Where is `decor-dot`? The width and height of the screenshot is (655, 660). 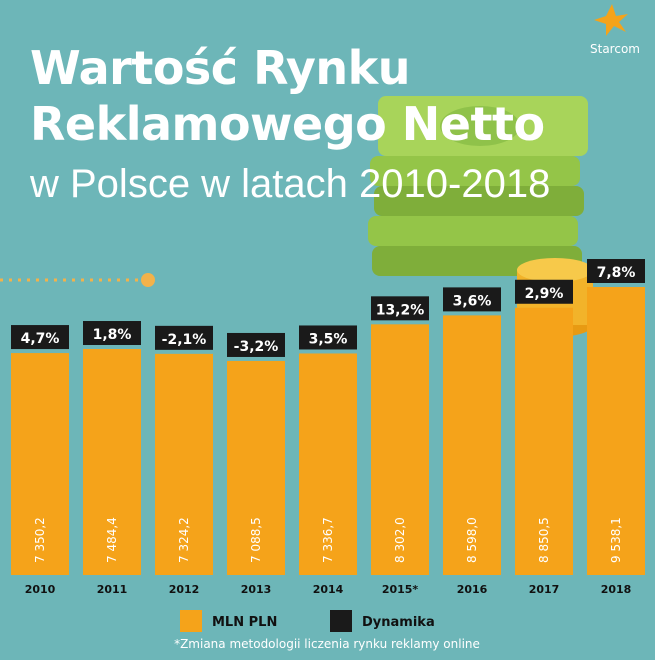
decor-dot is located at coordinates (148, 280).